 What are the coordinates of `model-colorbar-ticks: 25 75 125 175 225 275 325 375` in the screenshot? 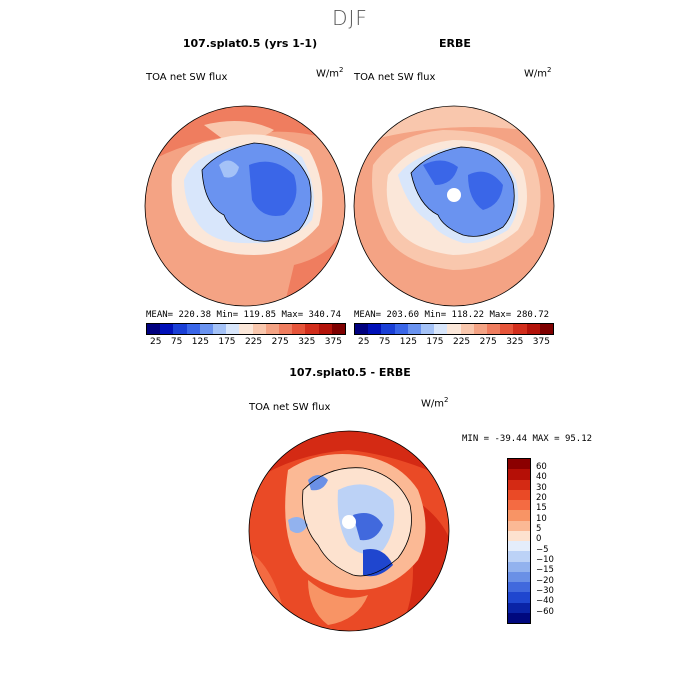 It's located at (246, 342).